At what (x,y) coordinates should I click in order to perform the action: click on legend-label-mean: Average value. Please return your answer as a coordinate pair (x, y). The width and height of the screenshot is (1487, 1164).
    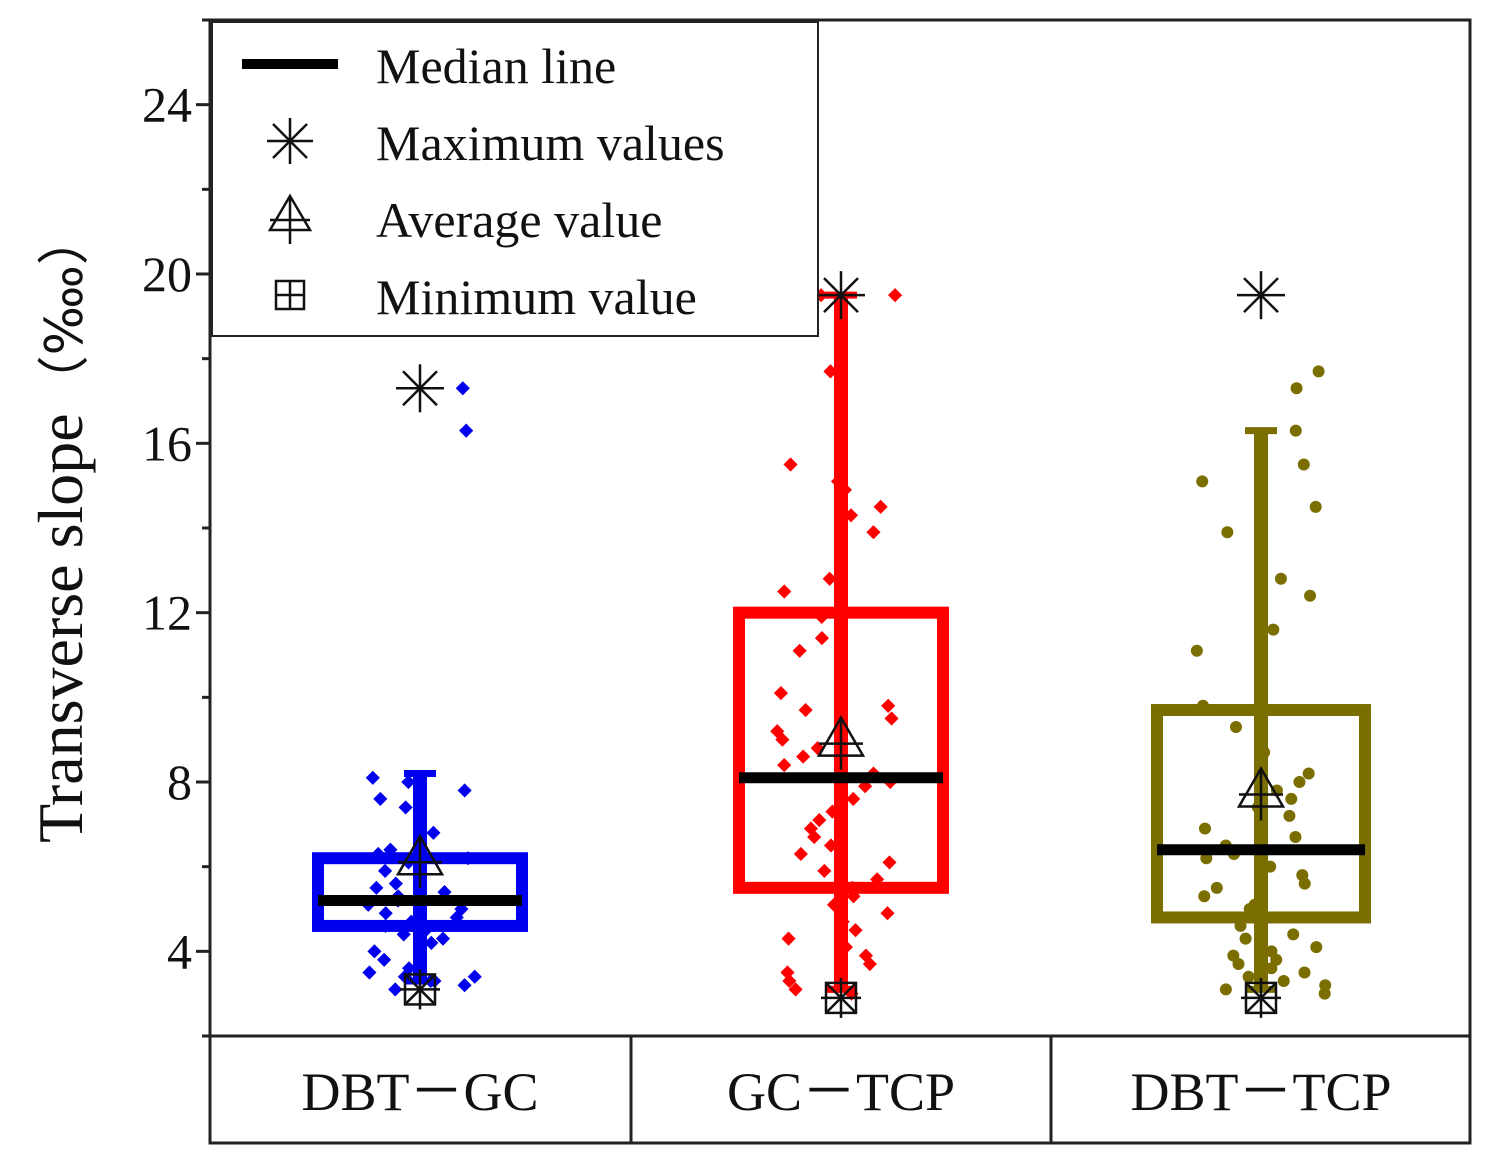
    Looking at the image, I should click on (519, 220).